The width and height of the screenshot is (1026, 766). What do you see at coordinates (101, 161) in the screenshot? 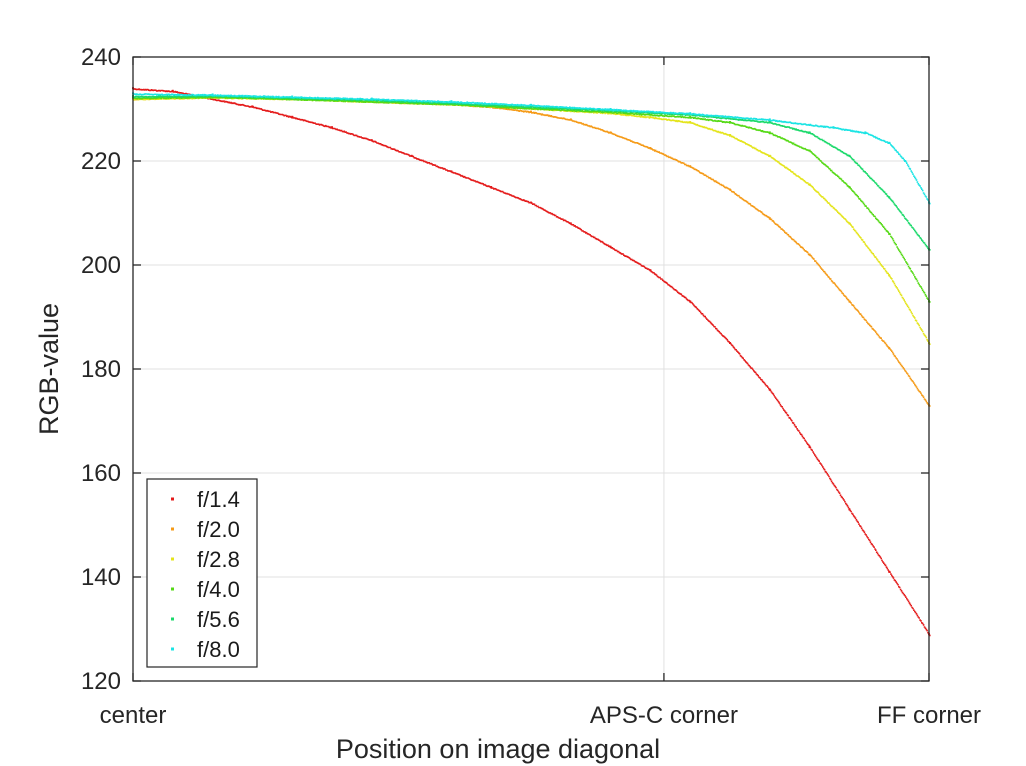
I see `y-tick-label: 220` at bounding box center [101, 161].